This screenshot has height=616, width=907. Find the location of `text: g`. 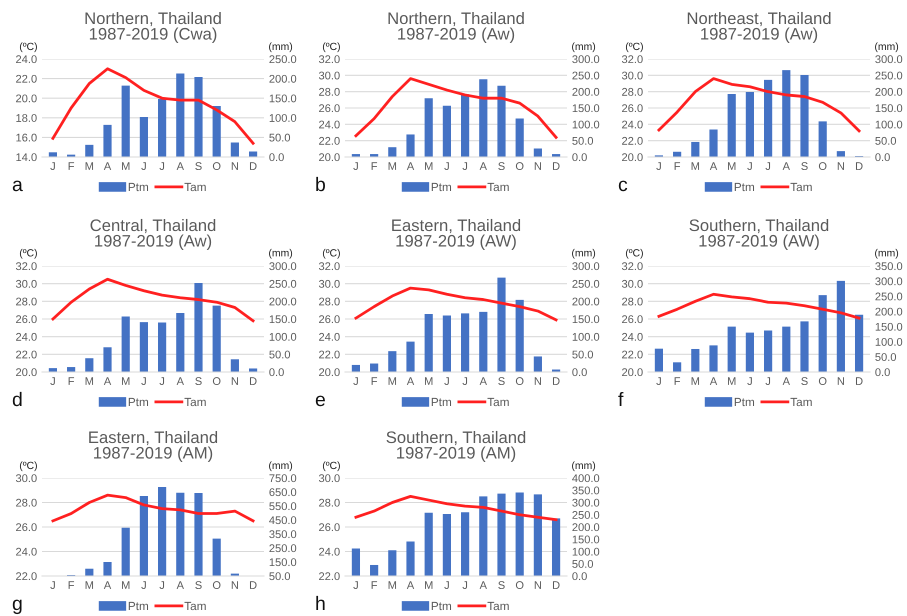

text: g is located at coordinates (17, 607).